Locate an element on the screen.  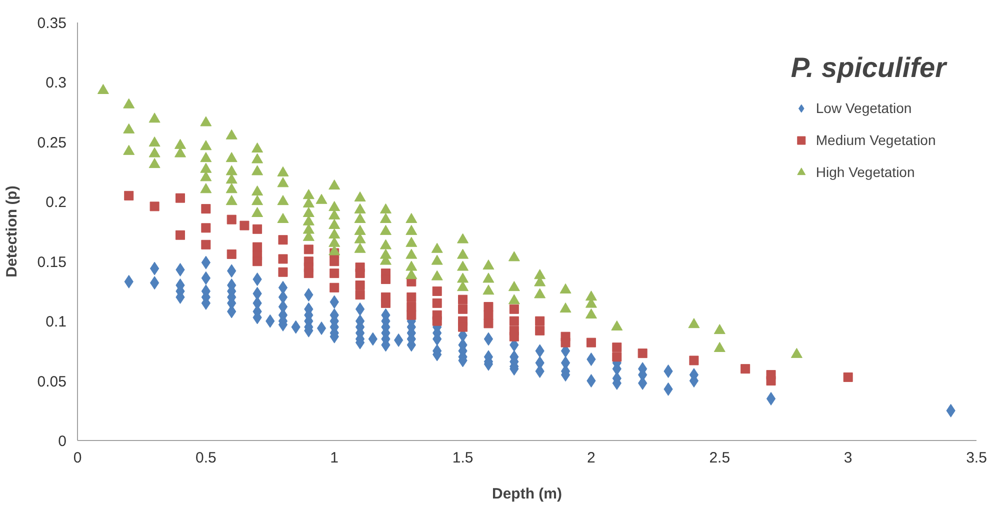
y-tick-label: 0.1 is located at coordinates (56, 322).